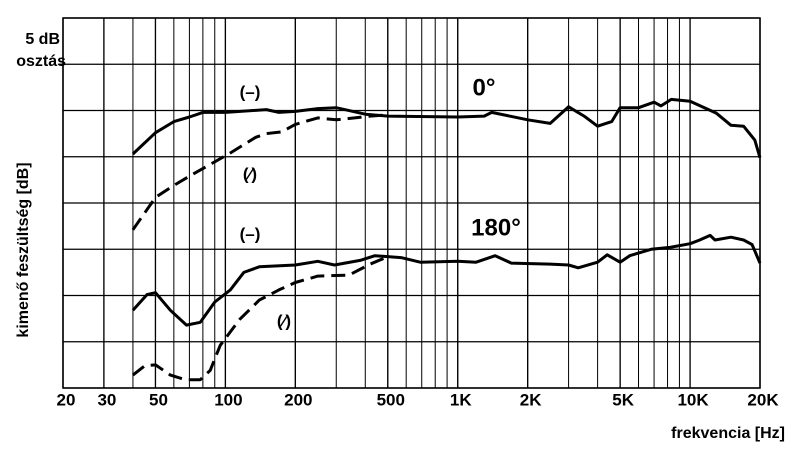  I want to click on x-tick-label: 100, so click(228, 399).